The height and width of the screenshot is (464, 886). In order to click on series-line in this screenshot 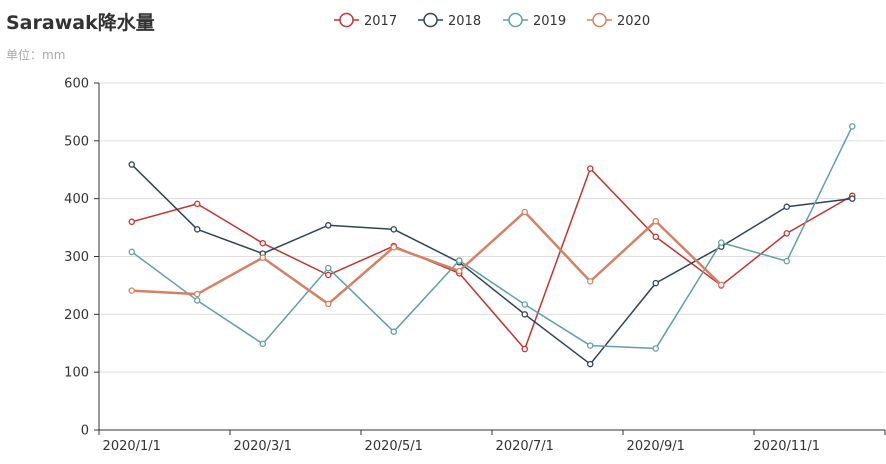, I will do `click(427, 258)`.